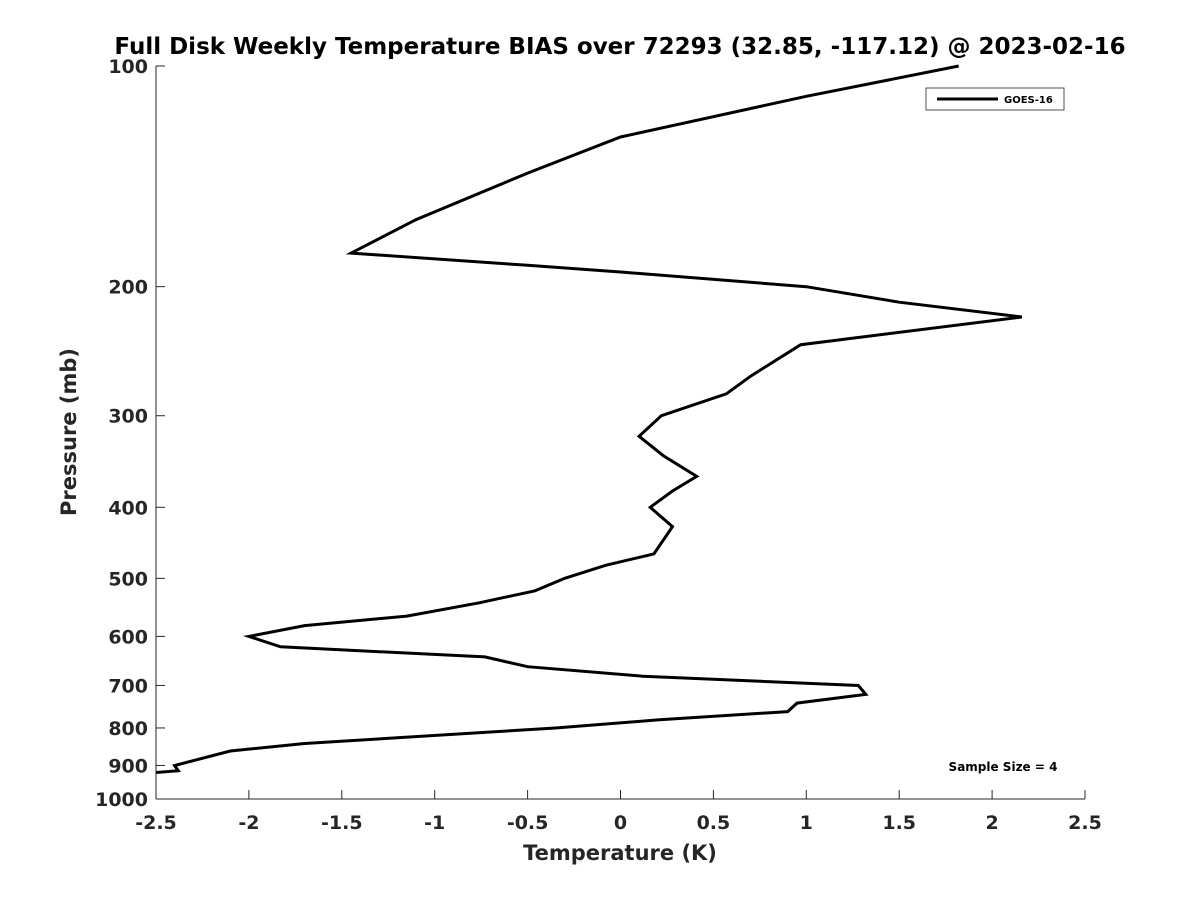  Describe the element at coordinates (1085, 823) in the screenshot. I see `x-tick-label: 2.5` at that location.